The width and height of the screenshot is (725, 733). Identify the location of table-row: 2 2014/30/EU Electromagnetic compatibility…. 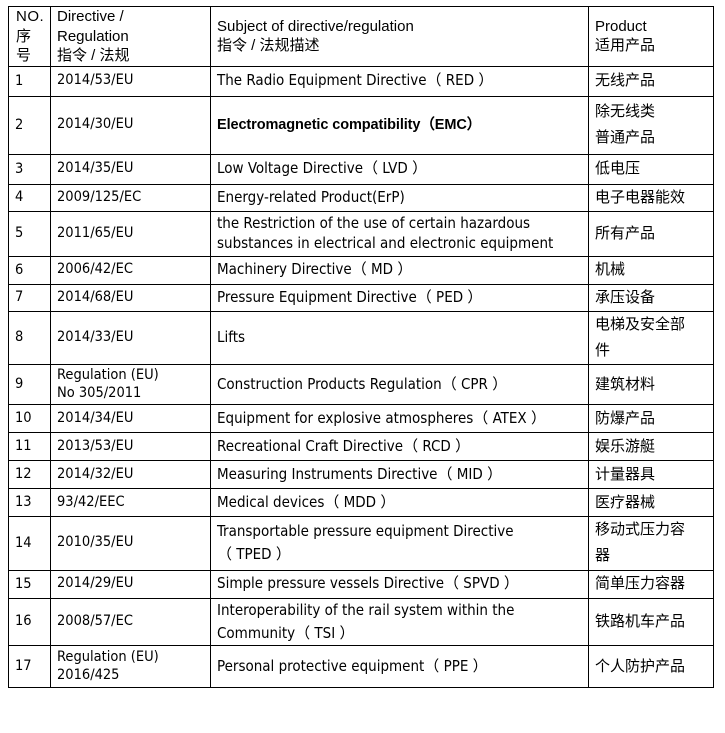
(361, 125).